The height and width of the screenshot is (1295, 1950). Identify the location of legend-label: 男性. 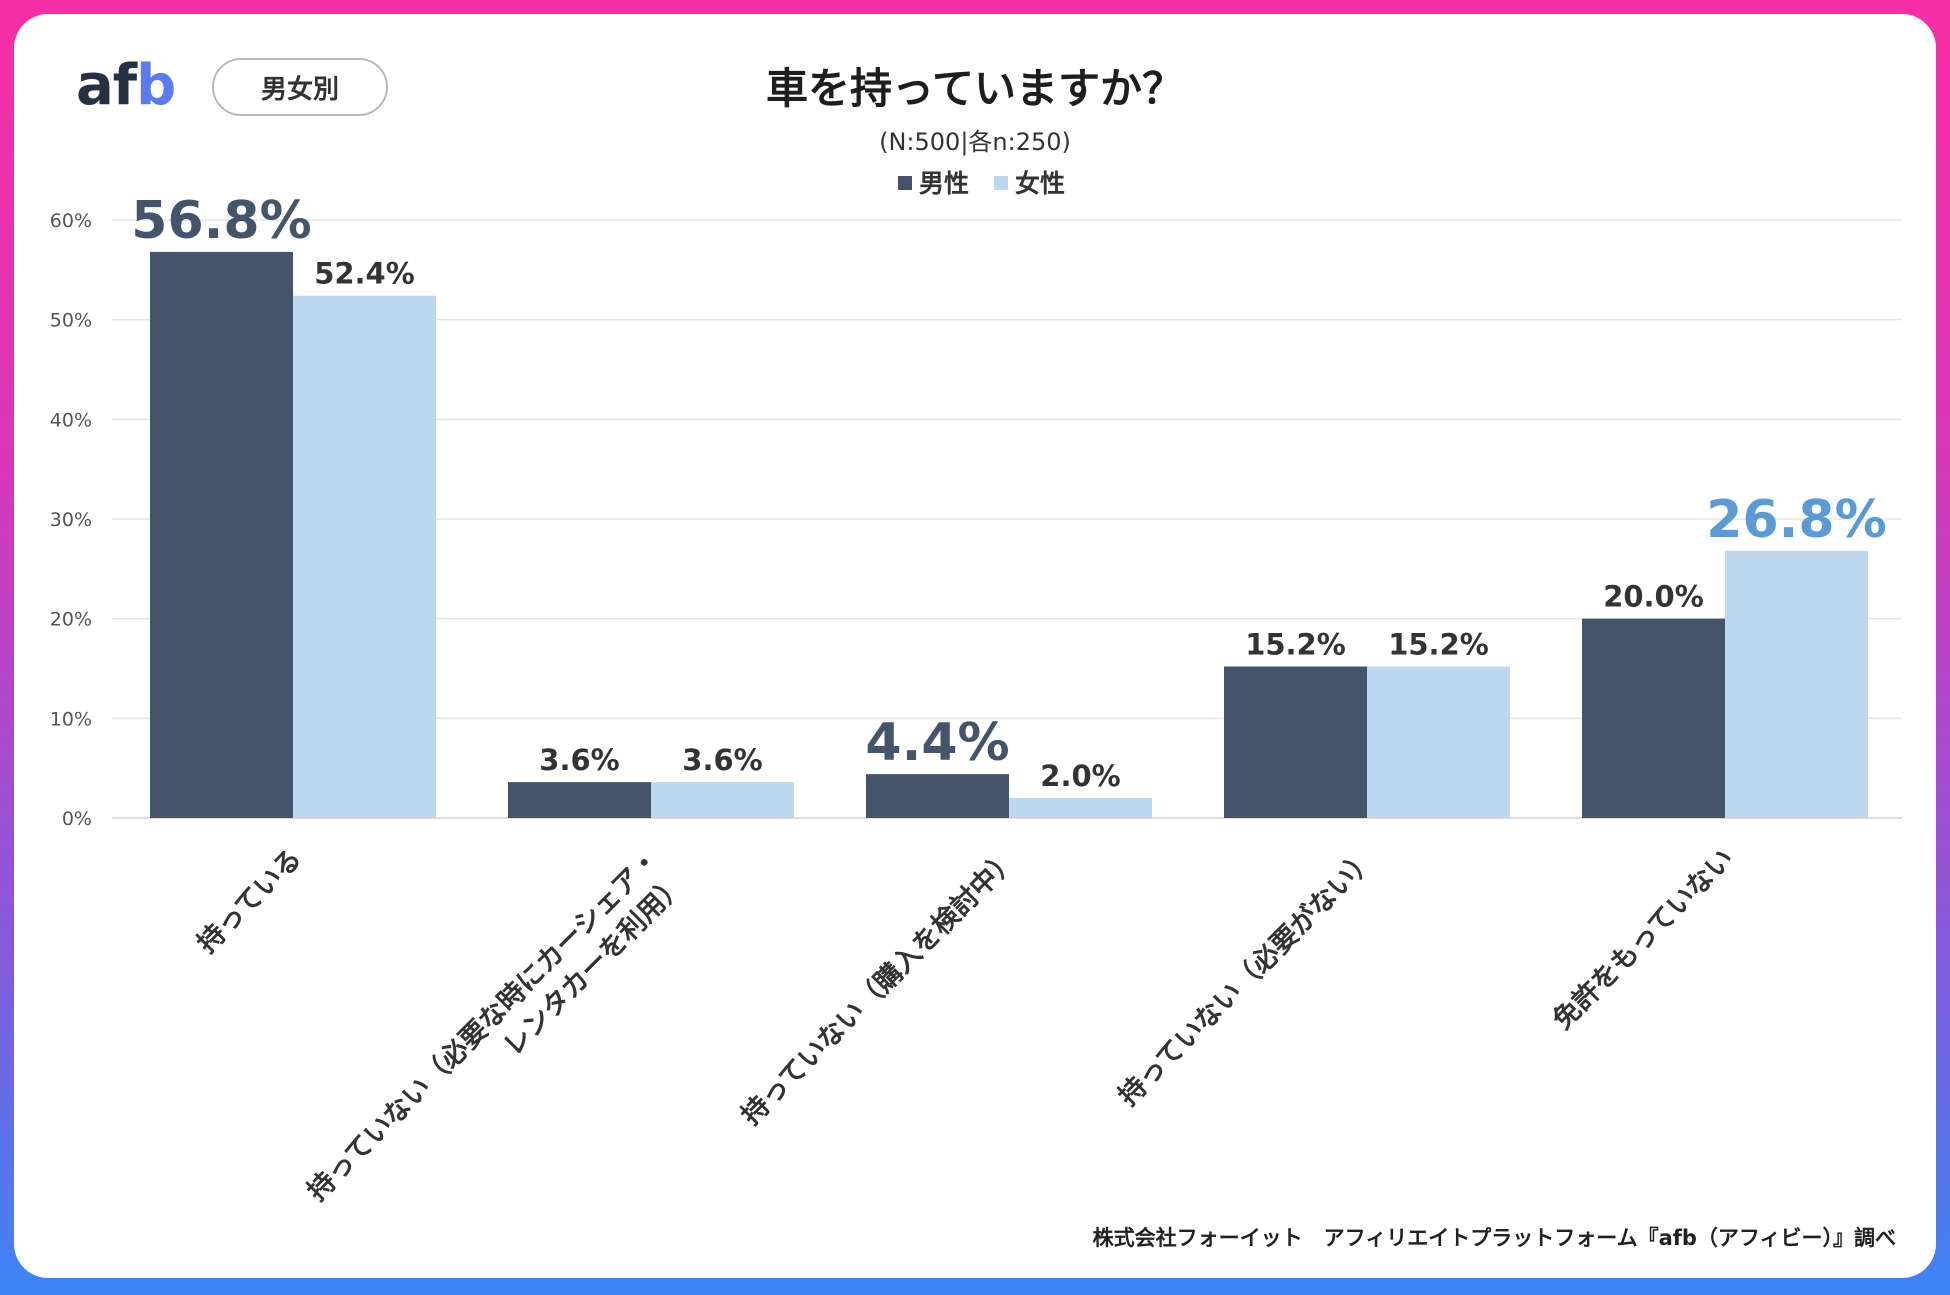
(944, 183).